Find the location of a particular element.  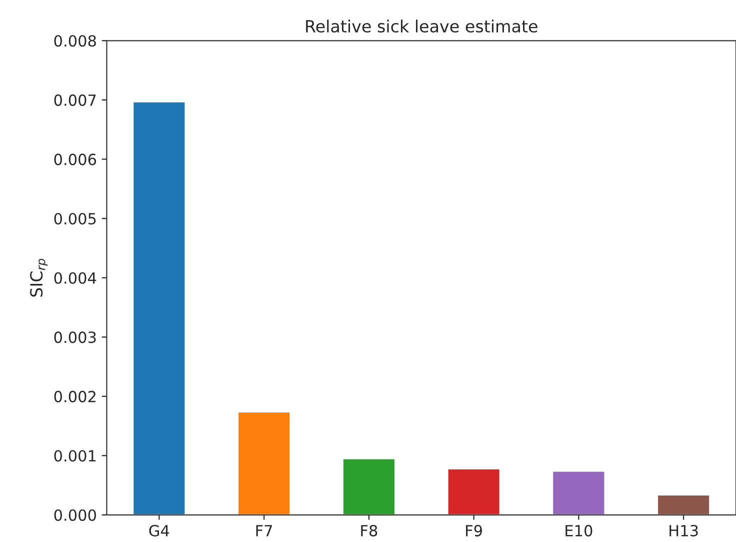

y-tick-label: 0.004 is located at coordinates (75, 278).